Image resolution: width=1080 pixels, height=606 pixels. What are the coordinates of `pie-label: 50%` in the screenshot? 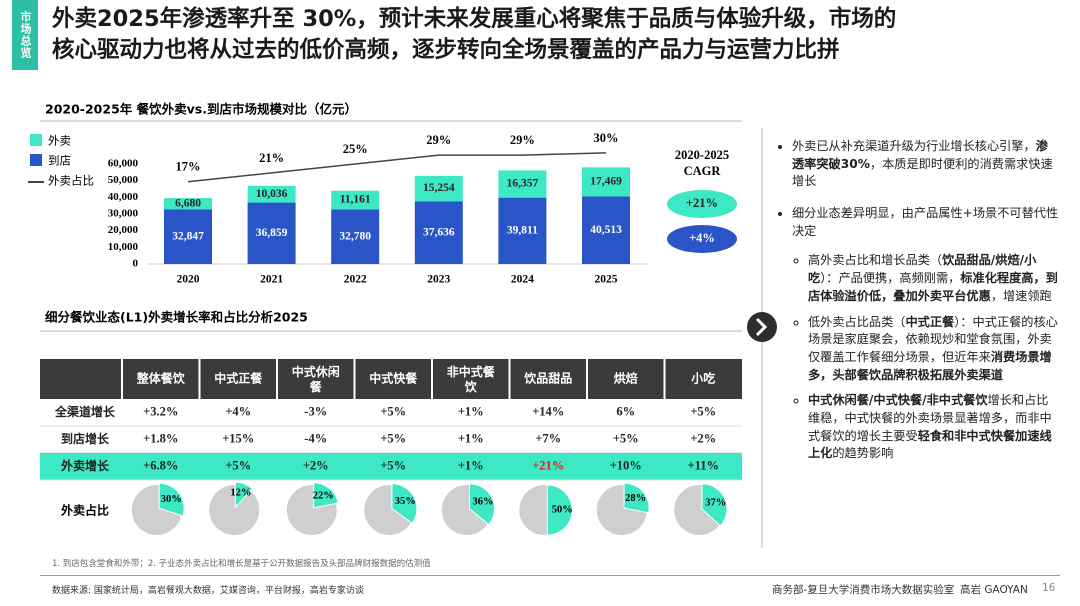 It's located at (562, 509).